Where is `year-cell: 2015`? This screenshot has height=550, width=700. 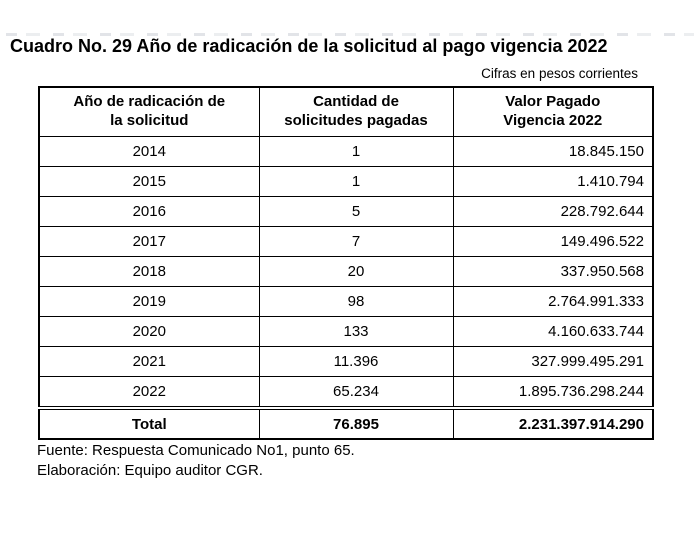 year-cell: 2015 is located at coordinates (149, 181).